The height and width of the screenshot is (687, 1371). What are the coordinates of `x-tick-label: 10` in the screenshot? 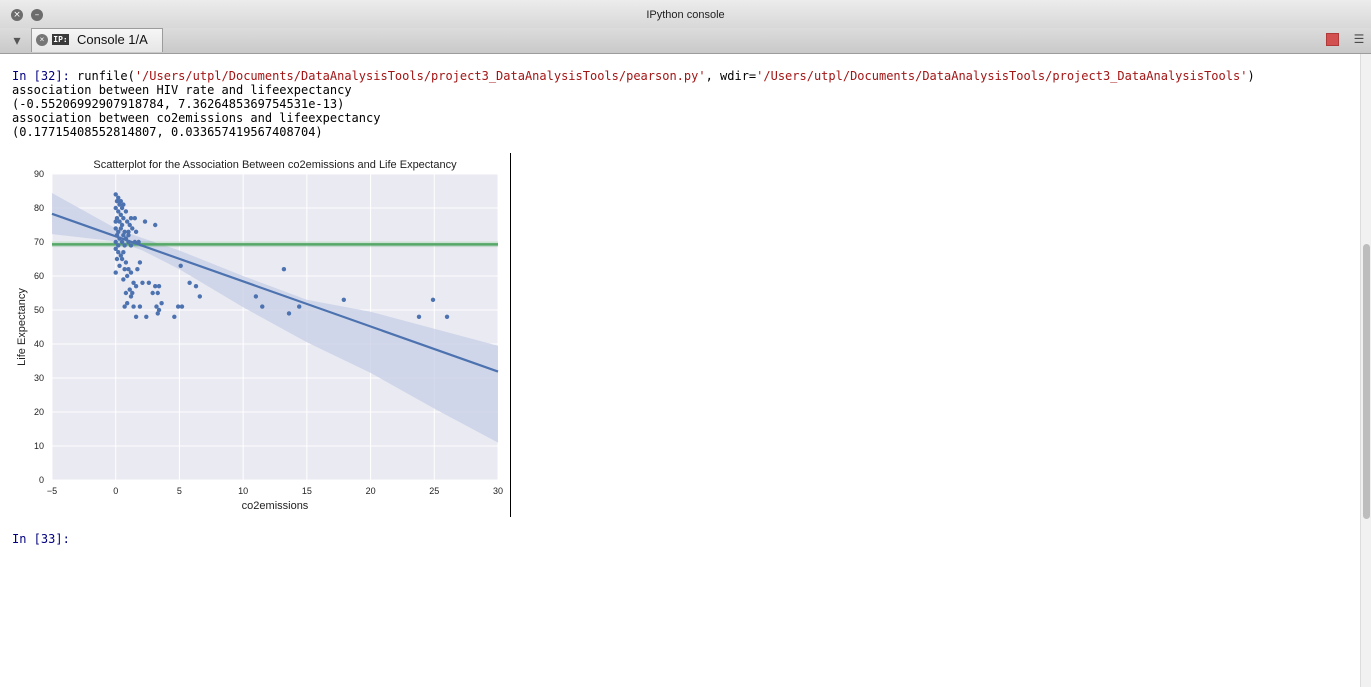 It's located at (243, 491).